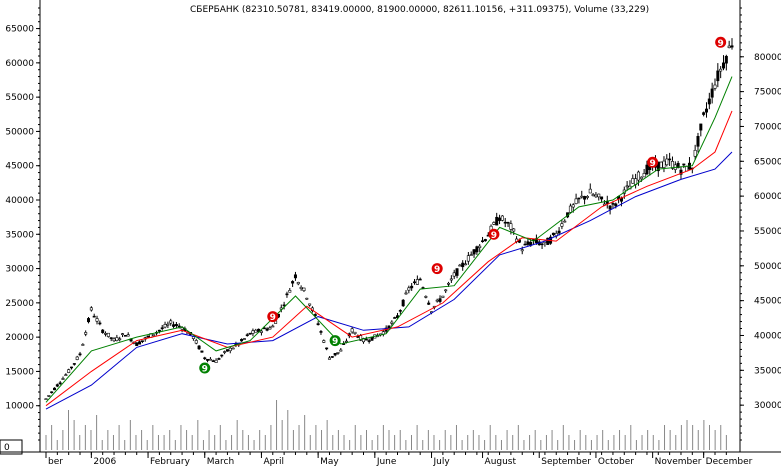 Image resolution: width=781 pixels, height=466 pixels. What do you see at coordinates (220, 461) in the screenshot?
I see `x-tick-label: March` at bounding box center [220, 461].